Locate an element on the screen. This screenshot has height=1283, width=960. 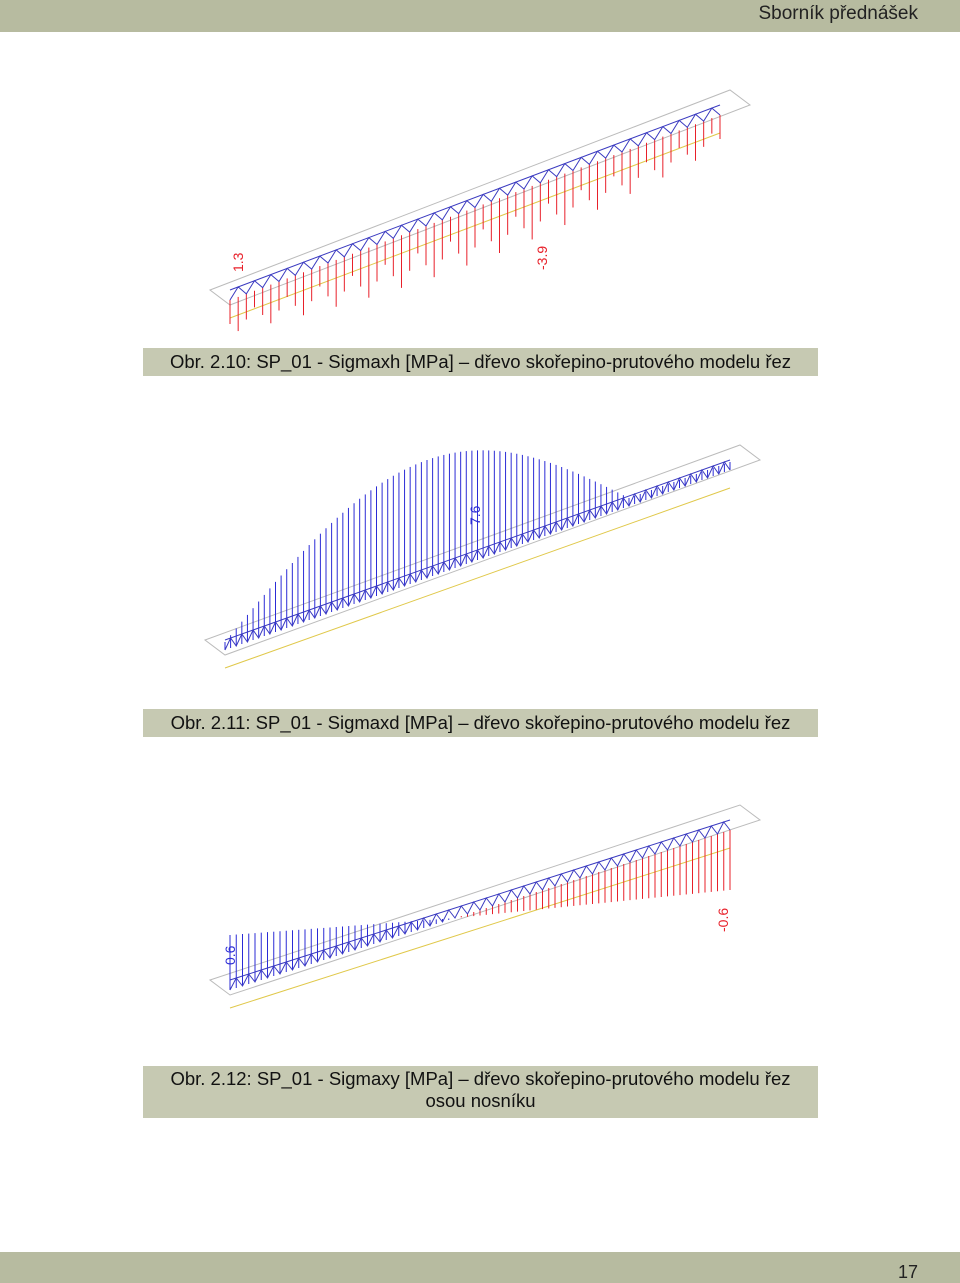
fig3-axis is located at coordinates (480, 928).